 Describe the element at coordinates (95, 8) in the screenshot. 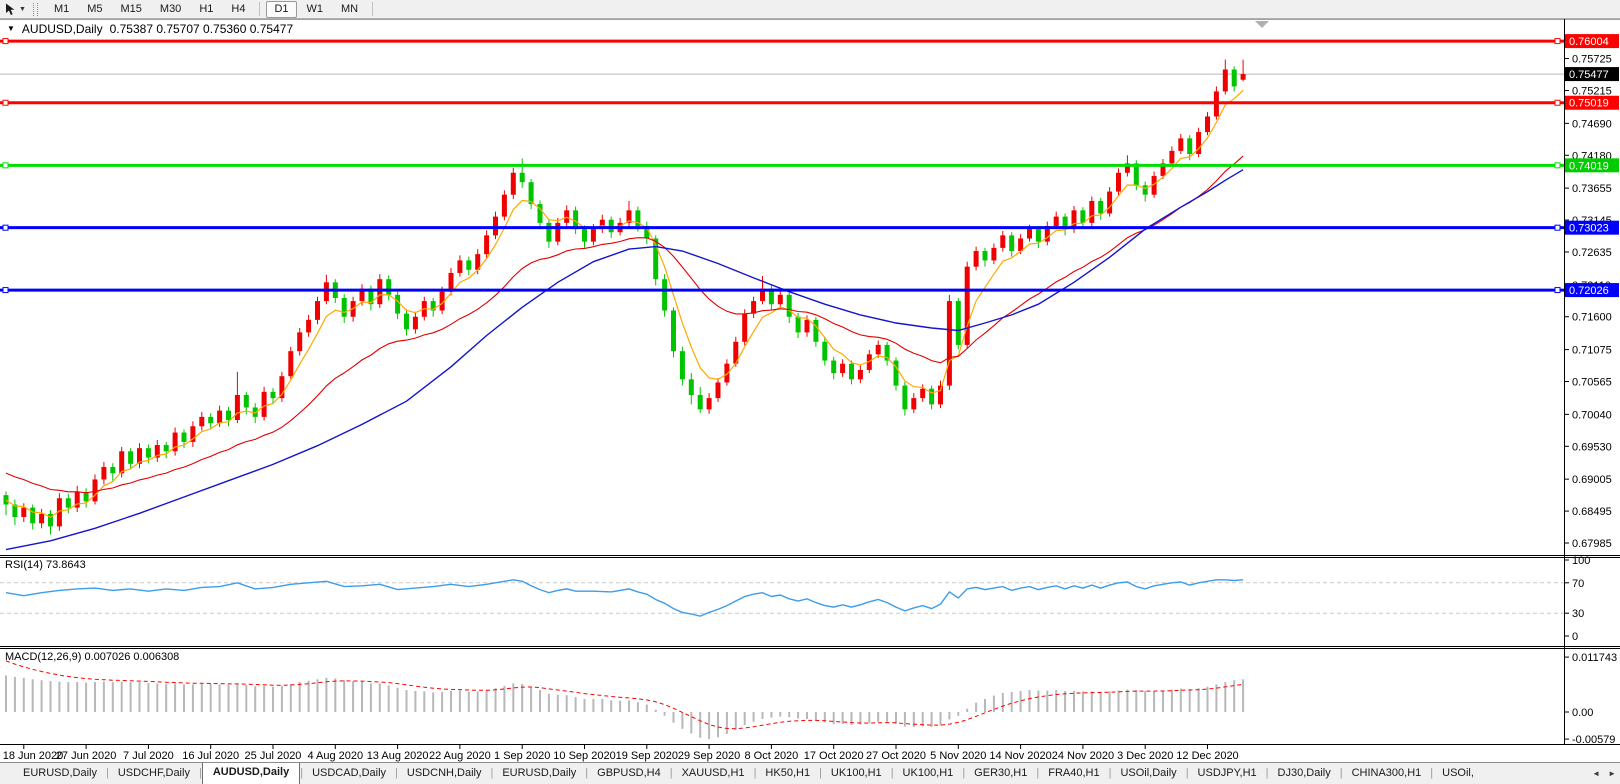

I see `tf-m5-button: M5` at that location.